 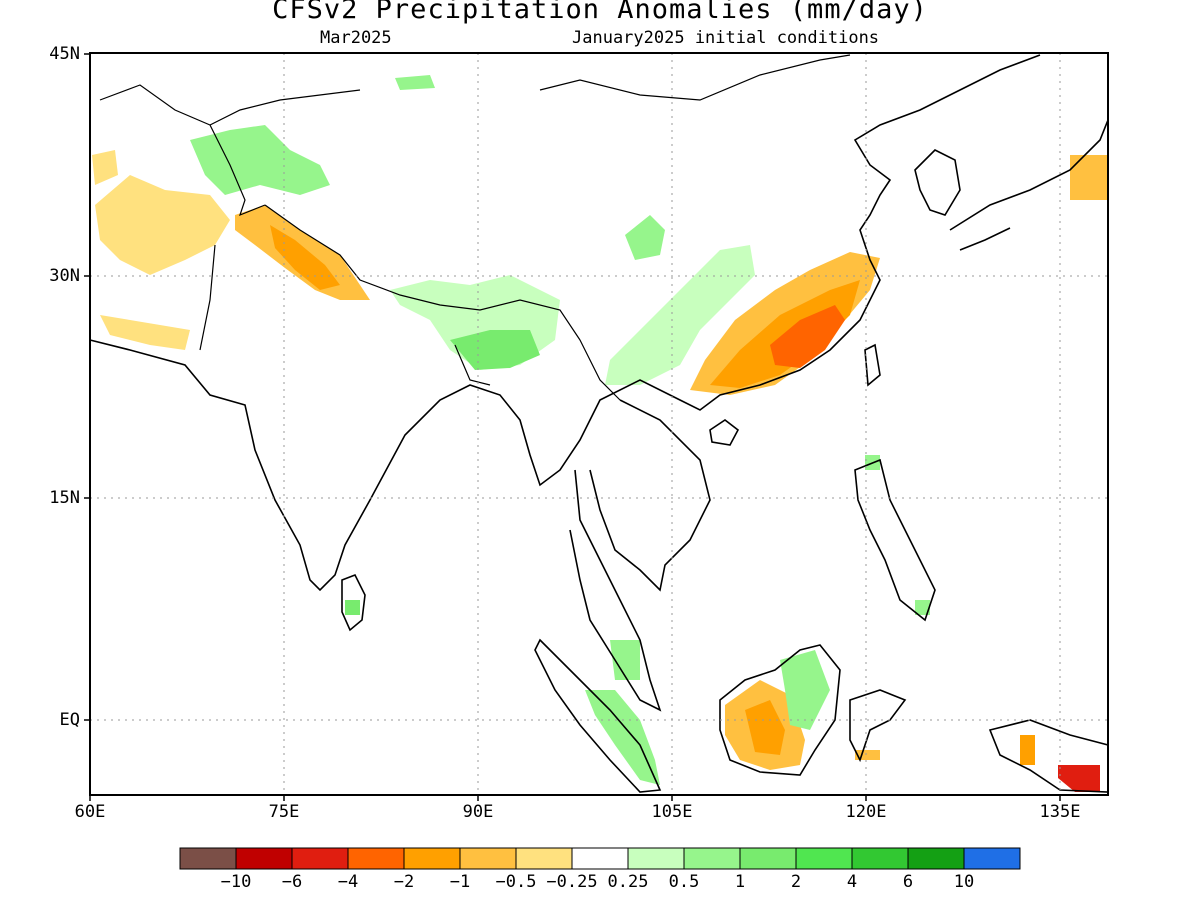 I want to click on colorbar-label: 4, so click(x=852, y=882).